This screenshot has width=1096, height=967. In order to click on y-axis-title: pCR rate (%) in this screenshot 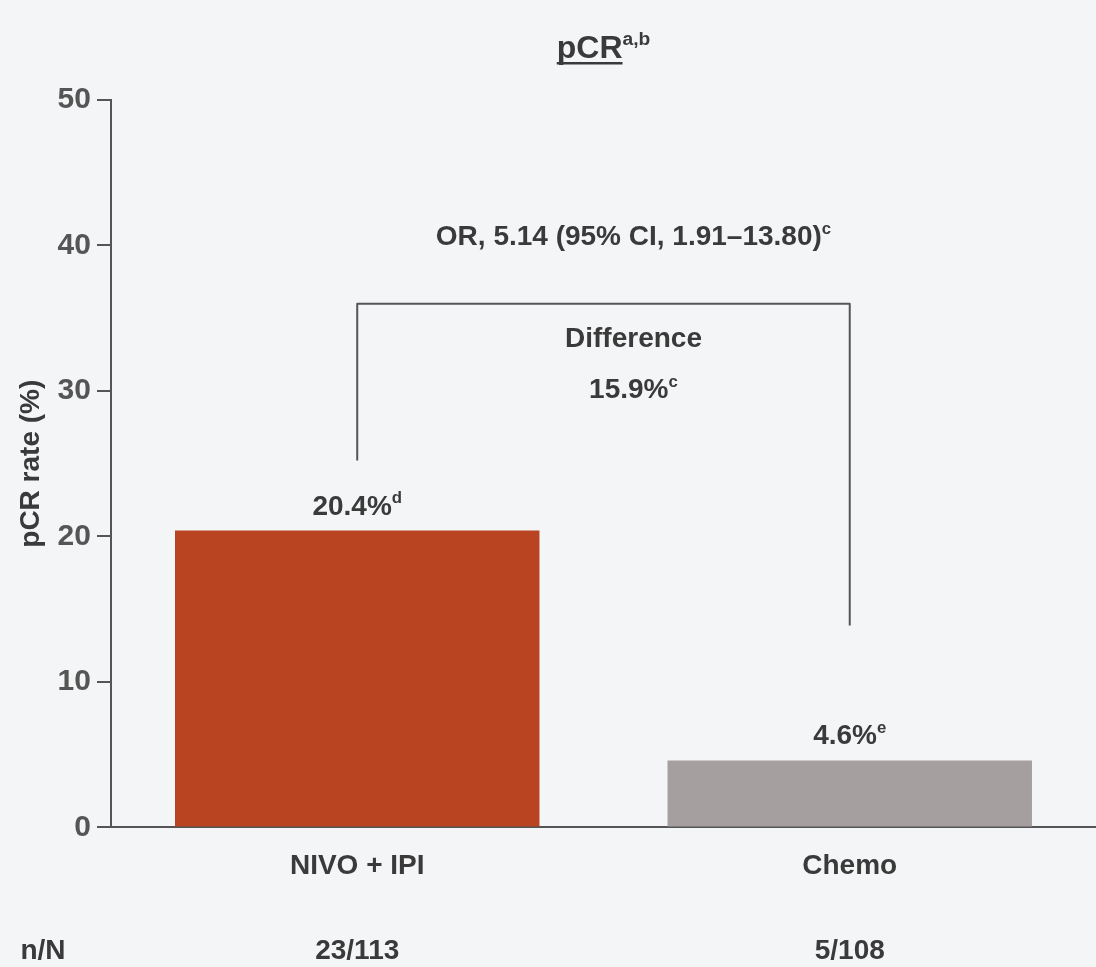, I will do `click(29, 463)`.